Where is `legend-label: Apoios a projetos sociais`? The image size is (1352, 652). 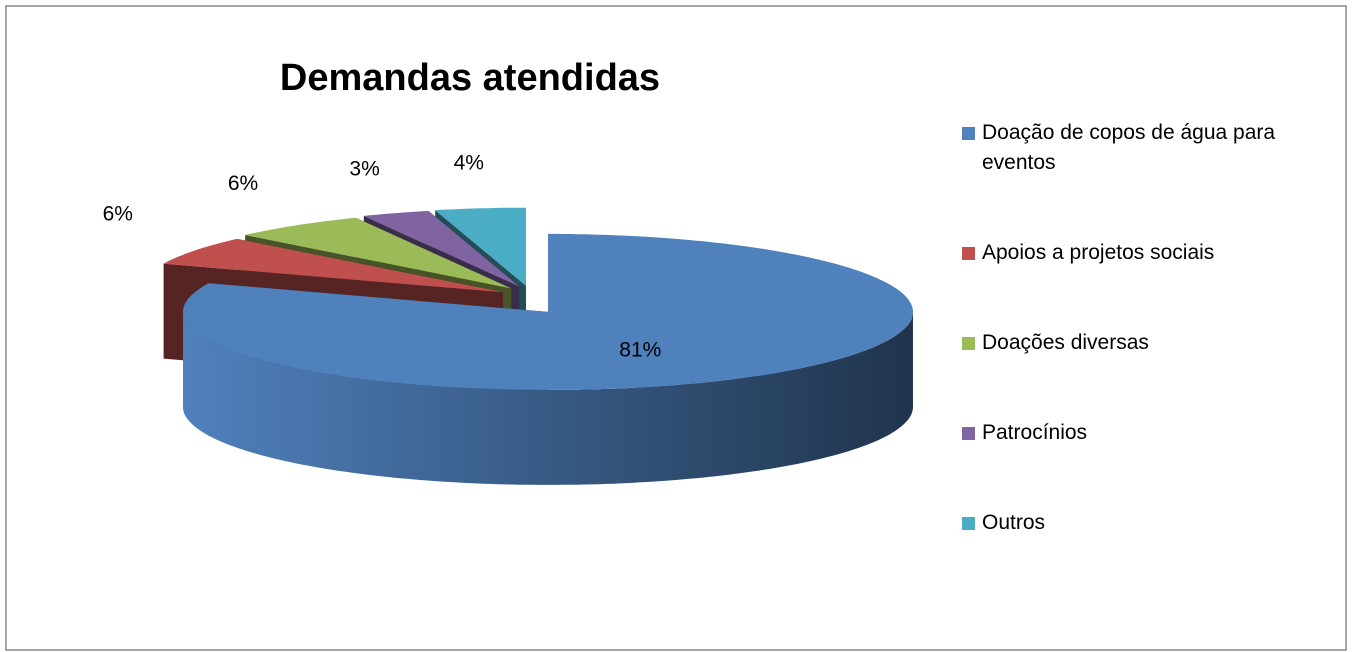 legend-label: Apoios a projetos sociais is located at coordinates (1098, 252).